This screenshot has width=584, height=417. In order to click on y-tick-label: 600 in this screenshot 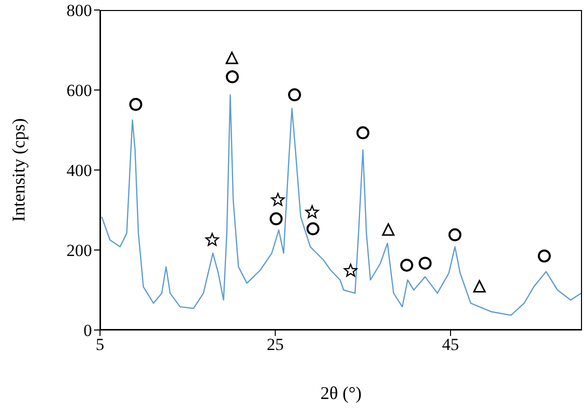, I will do `click(79, 90)`.